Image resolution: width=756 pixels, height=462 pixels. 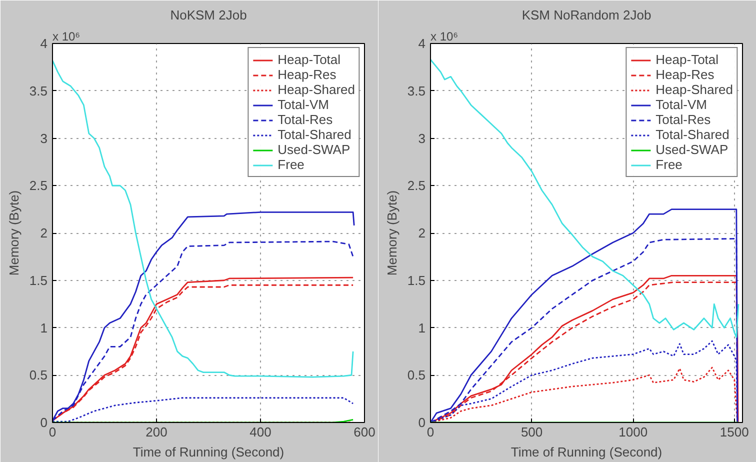 What do you see at coordinates (208, 15) in the screenshot?
I see `chart-title: NoKSM 2Job` at bounding box center [208, 15].